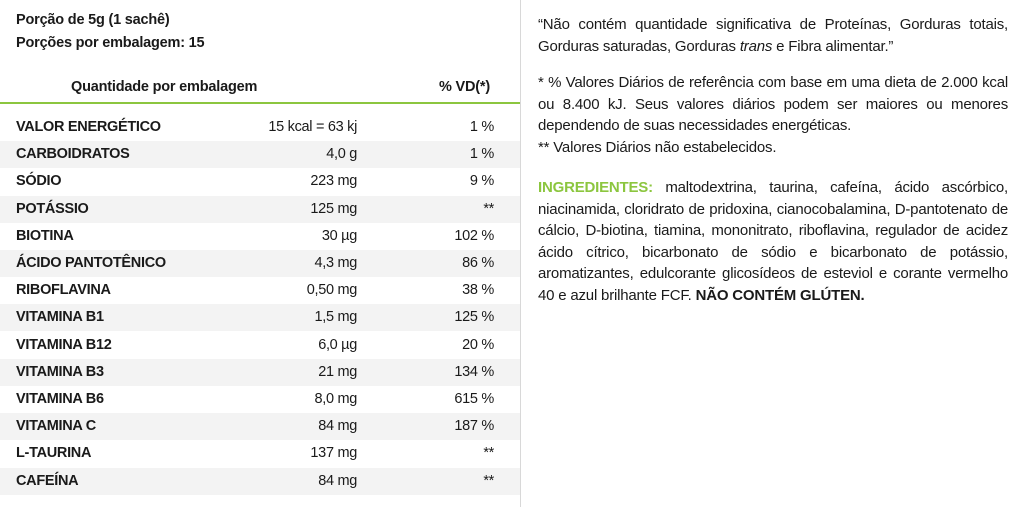 The image size is (1024, 507). I want to click on claim-italic: trans, so click(756, 46).